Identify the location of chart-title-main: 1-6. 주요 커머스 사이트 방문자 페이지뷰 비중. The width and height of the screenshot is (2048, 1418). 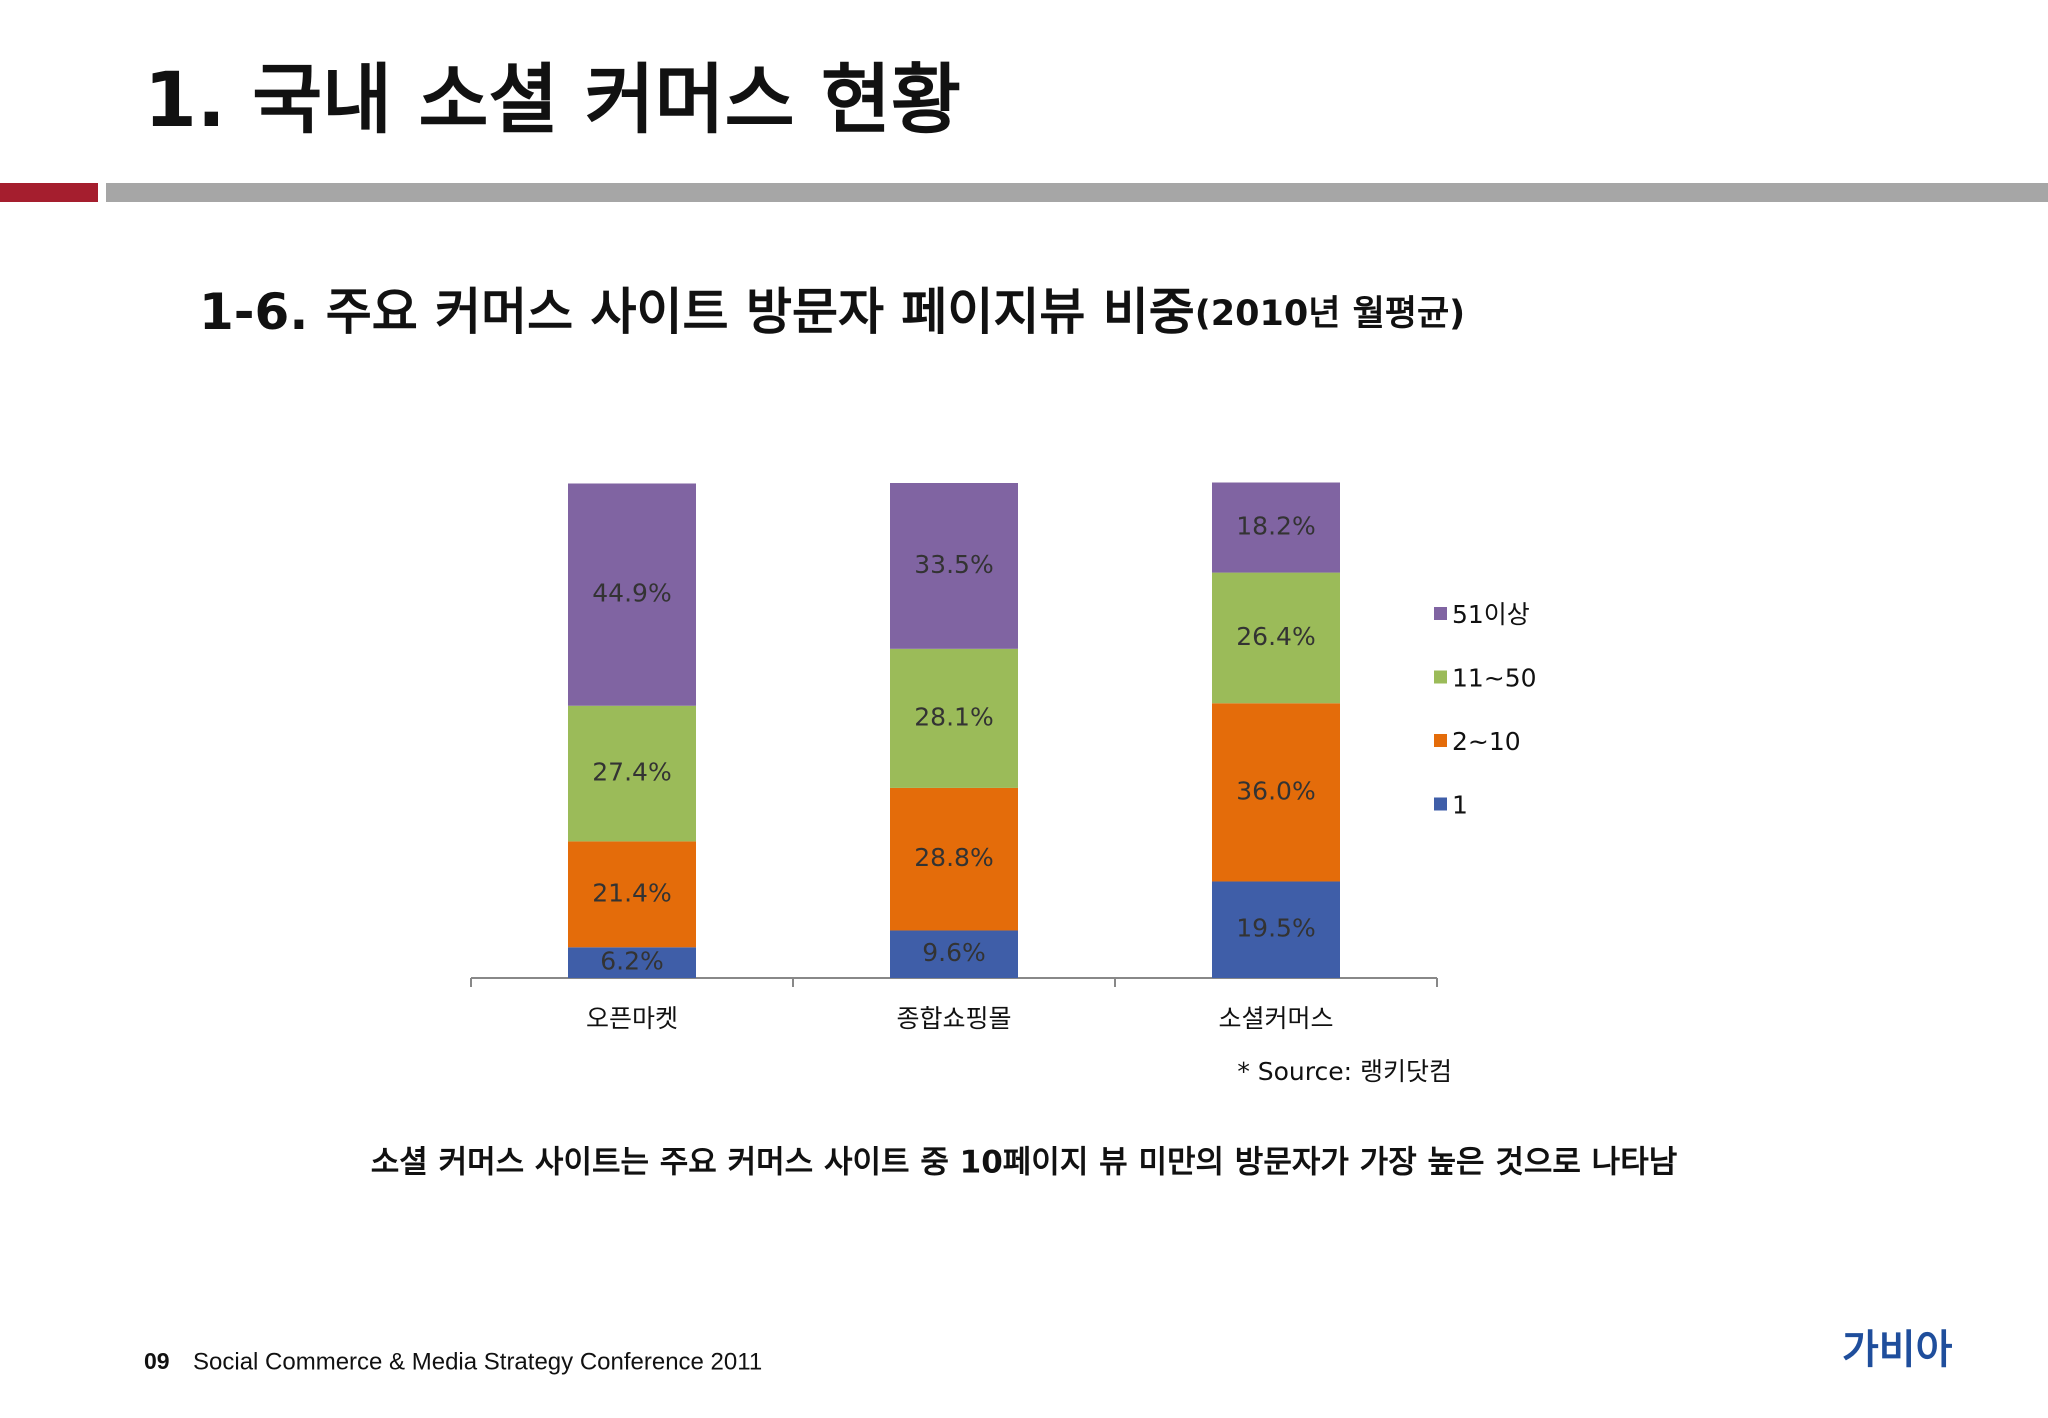
(697, 312).